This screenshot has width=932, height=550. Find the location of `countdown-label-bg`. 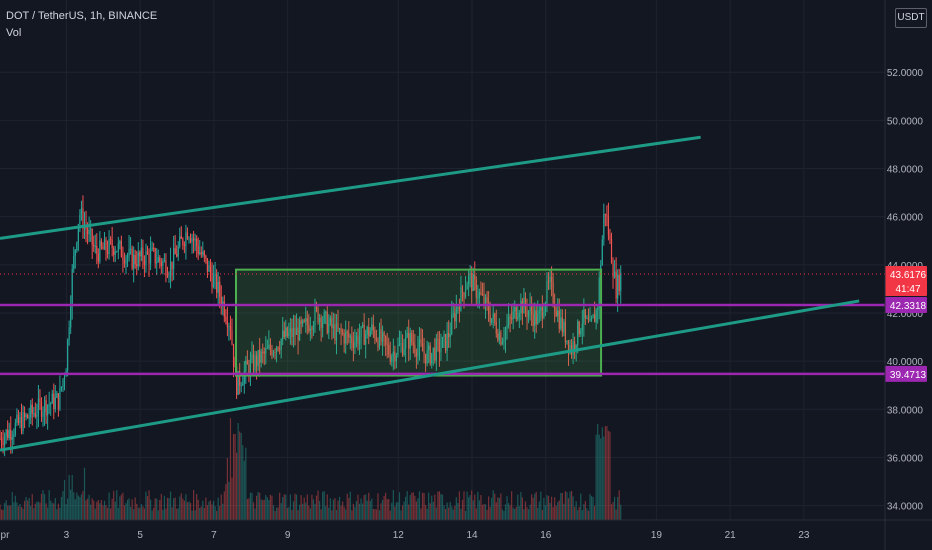

countdown-label-bg is located at coordinates (906, 288).